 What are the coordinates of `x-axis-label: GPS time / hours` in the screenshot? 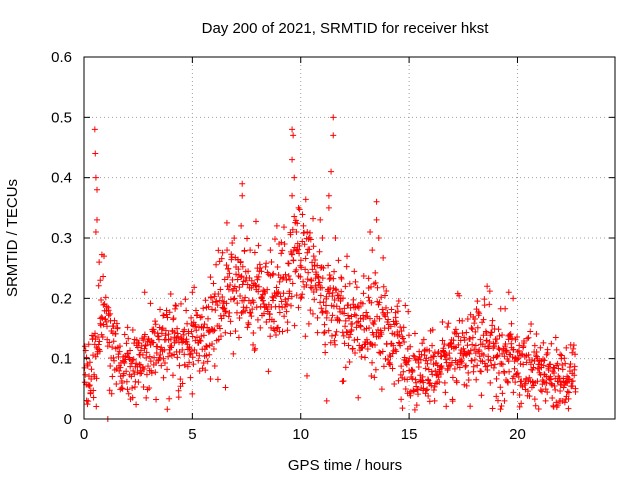 It's located at (345, 465).